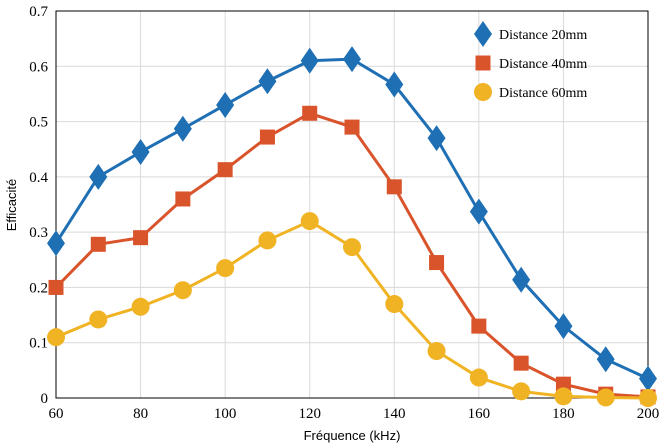 This screenshot has height=448, width=660. What do you see at coordinates (140, 414) in the screenshot?
I see `x-tick-label: 80` at bounding box center [140, 414].